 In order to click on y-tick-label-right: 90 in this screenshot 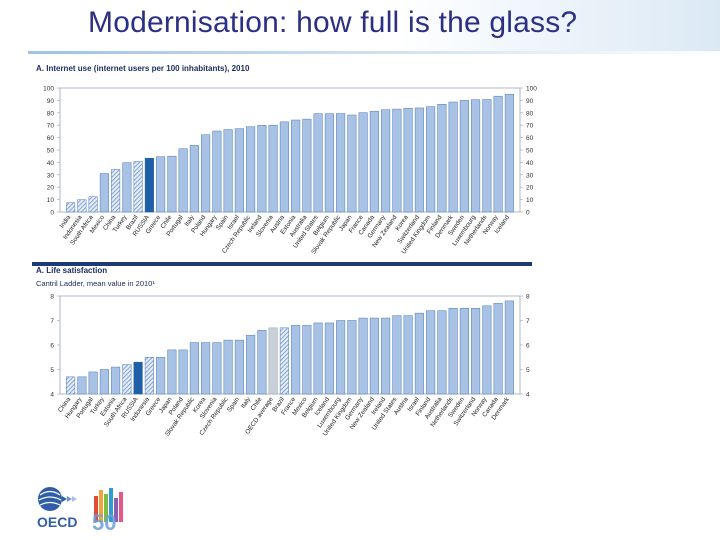, I will do `click(530, 101)`.